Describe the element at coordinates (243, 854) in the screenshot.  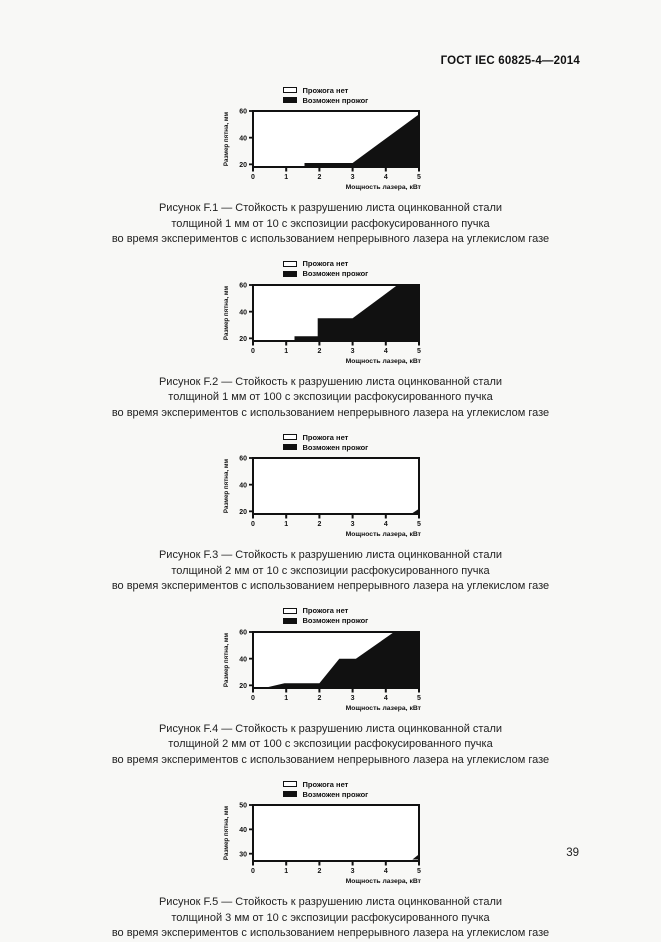
I see `svg-text: 30` at that location.